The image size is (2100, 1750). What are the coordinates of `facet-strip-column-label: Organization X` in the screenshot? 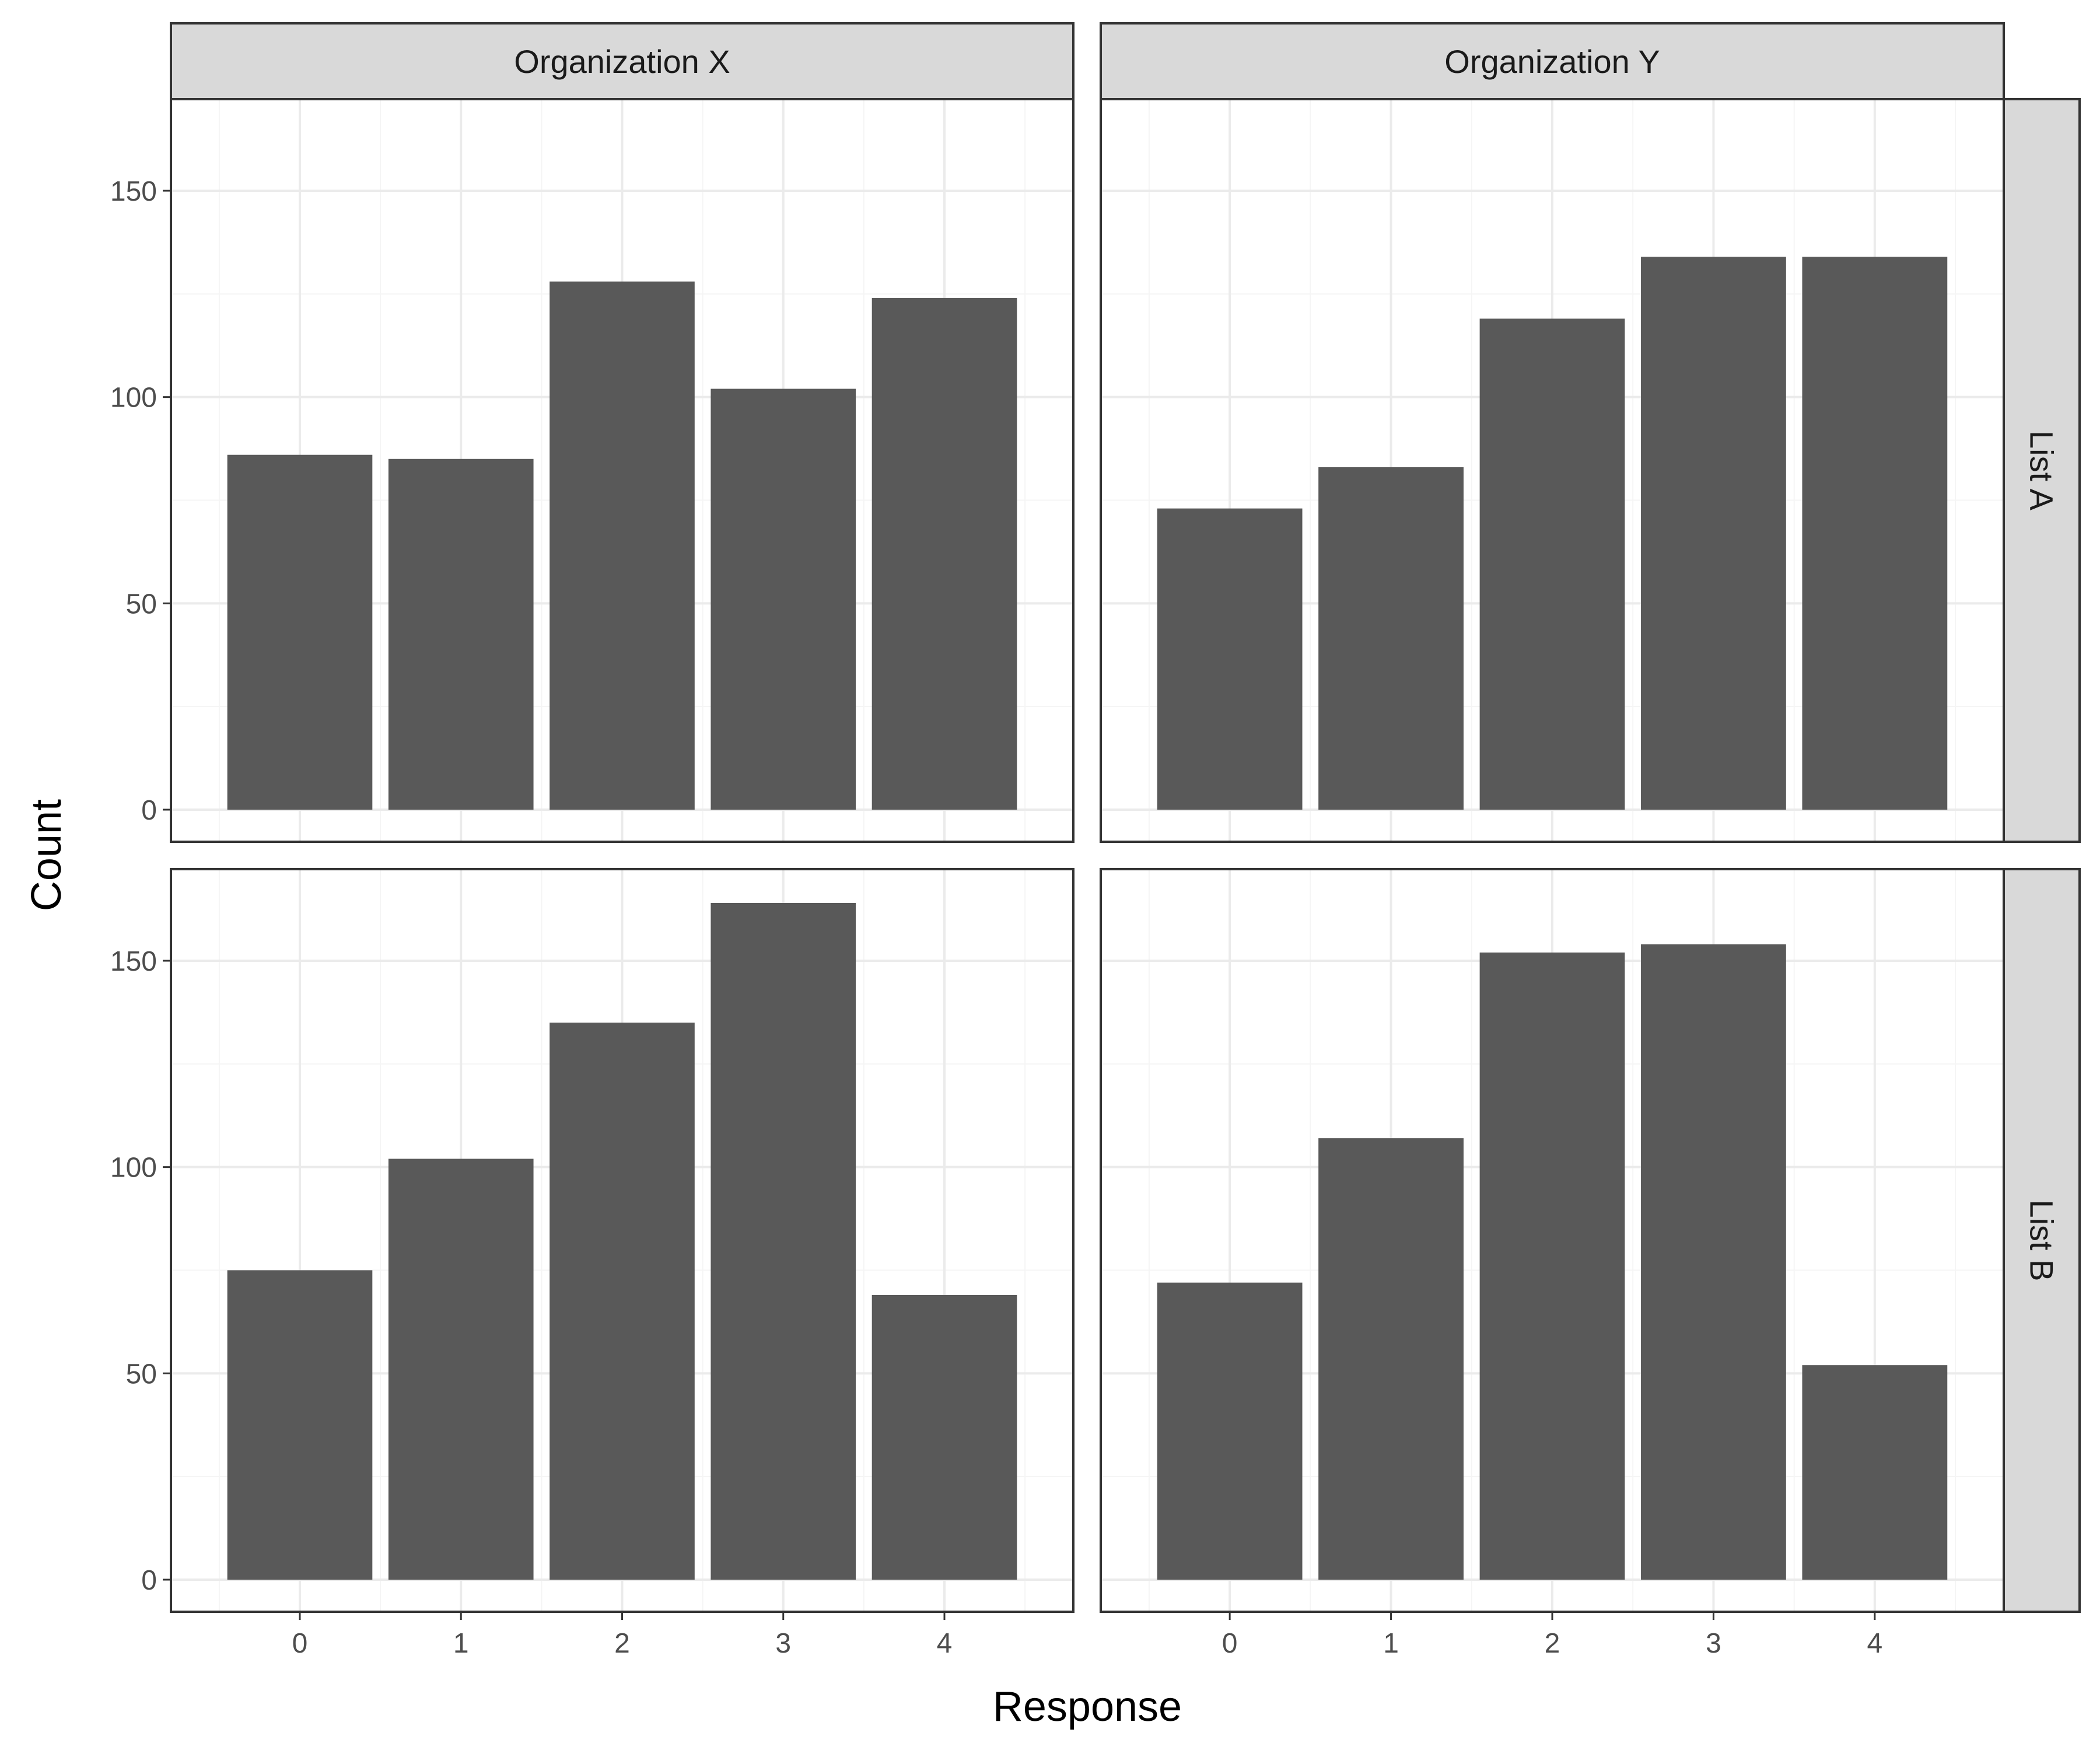 It's located at (622, 61).